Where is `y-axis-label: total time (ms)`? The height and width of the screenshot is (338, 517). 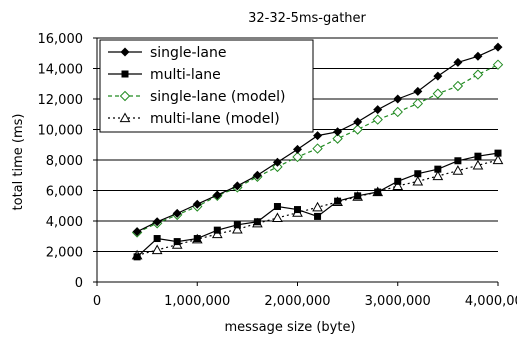
y-axis-label: total time (ms) is located at coordinates (18, 162).